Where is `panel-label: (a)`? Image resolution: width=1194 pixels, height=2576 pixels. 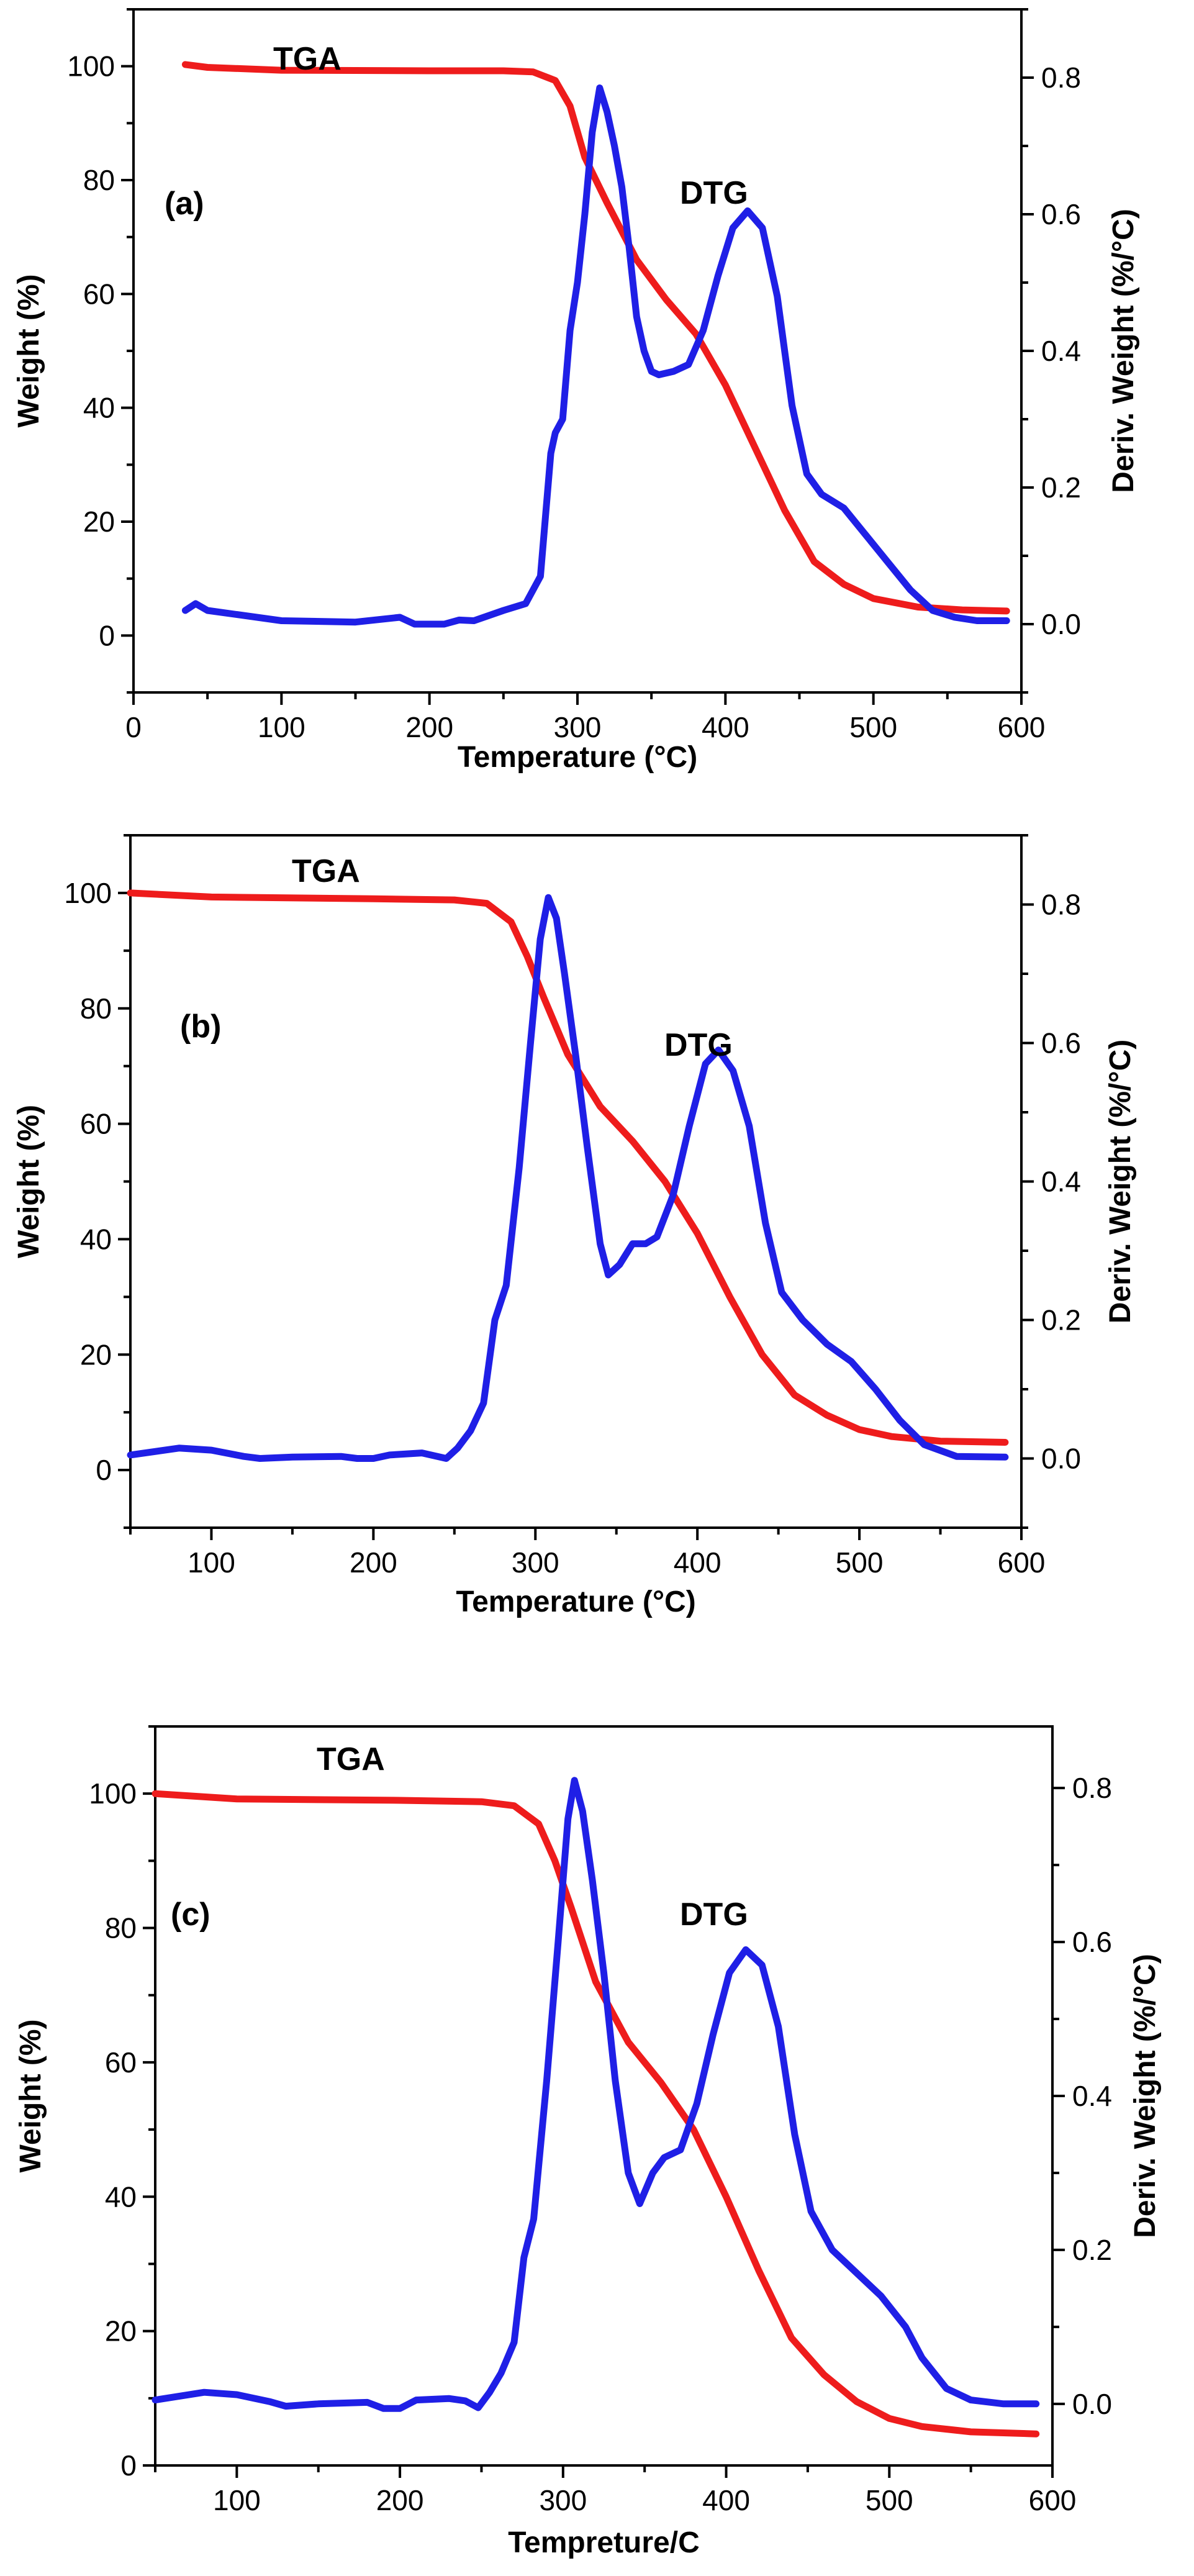
panel-label: (a) is located at coordinates (184, 204).